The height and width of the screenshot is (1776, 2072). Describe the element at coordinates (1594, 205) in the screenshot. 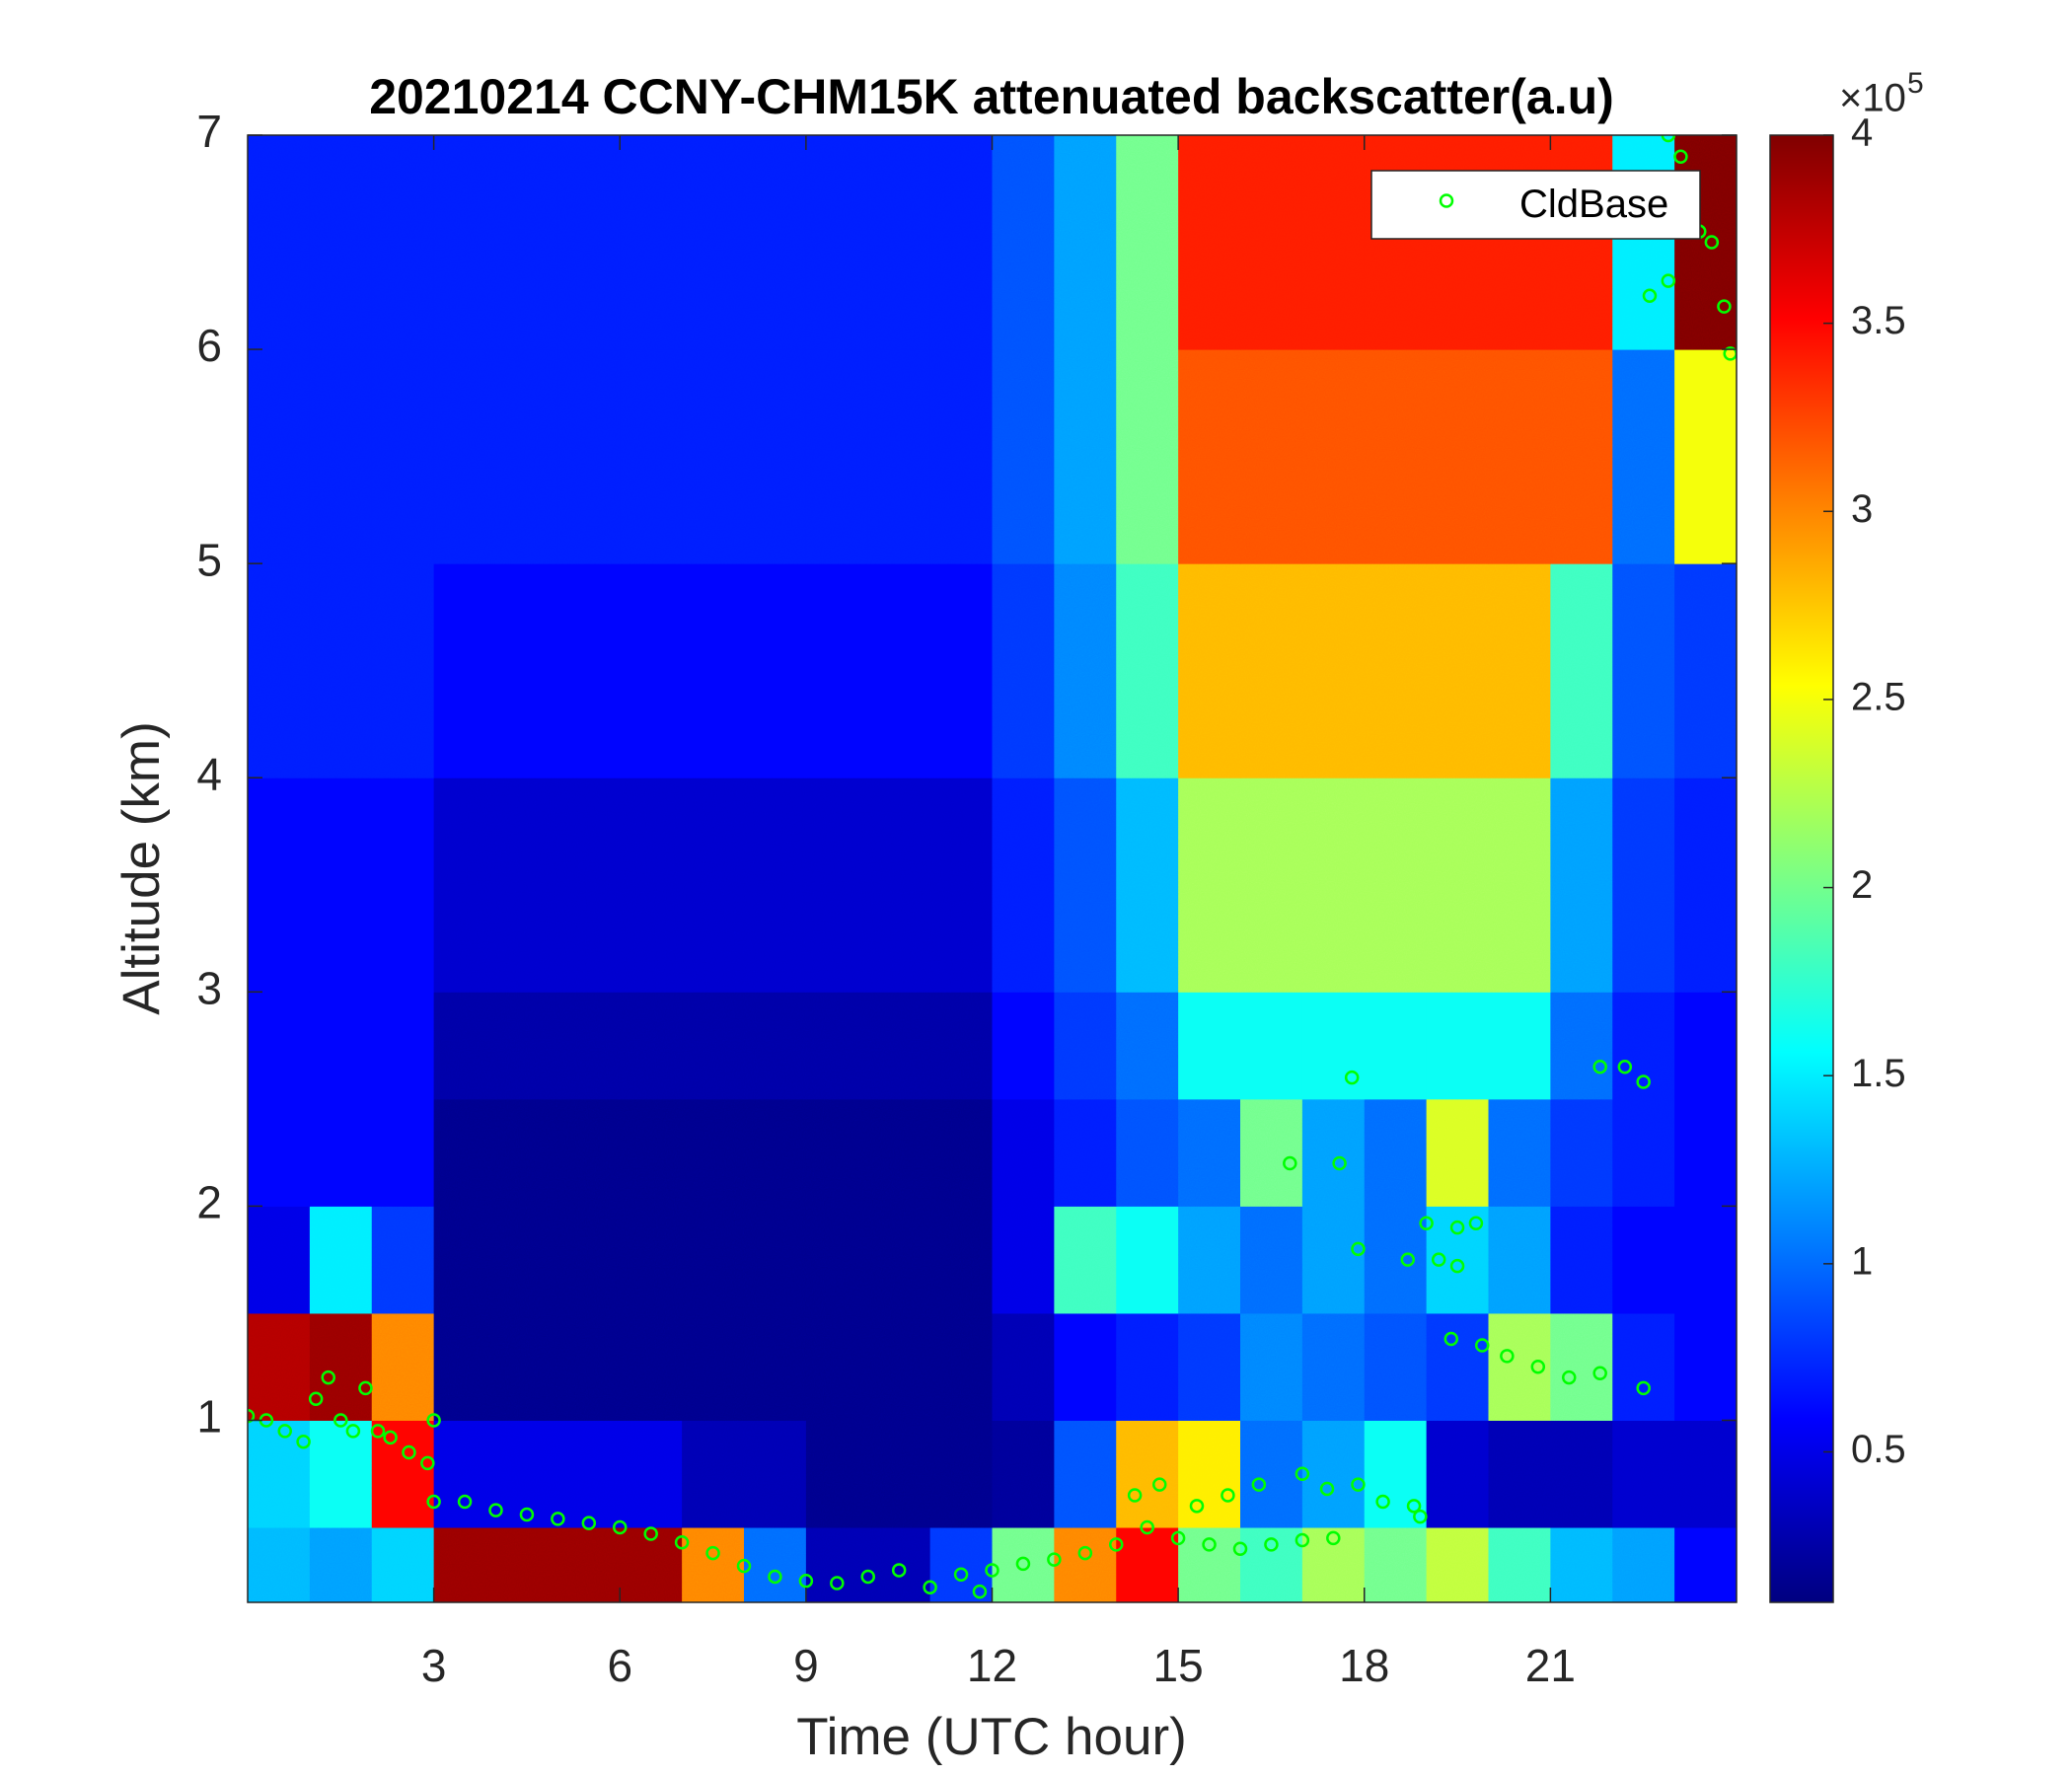

I see `legend-label: CldBase` at that location.